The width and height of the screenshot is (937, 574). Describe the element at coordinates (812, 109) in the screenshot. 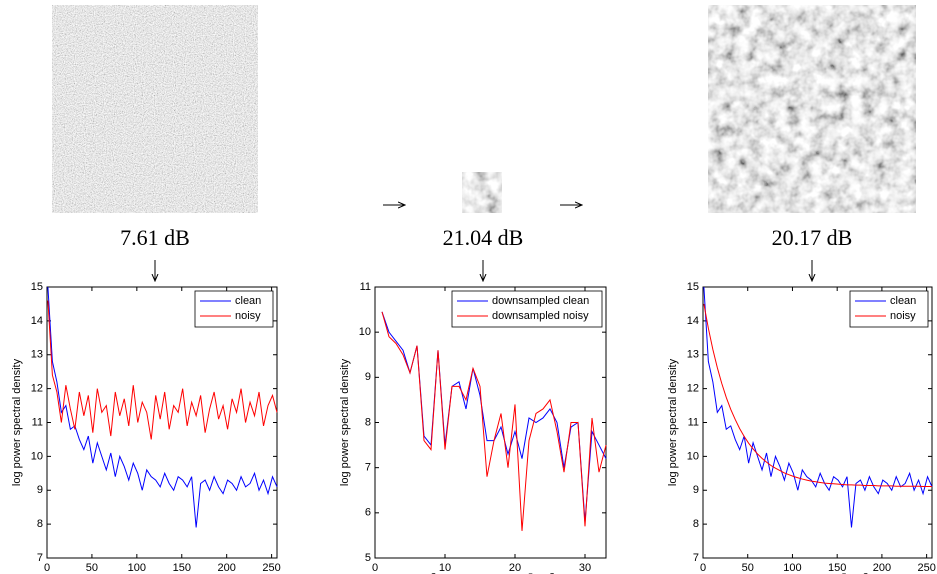

I see `upsampled-image` at that location.